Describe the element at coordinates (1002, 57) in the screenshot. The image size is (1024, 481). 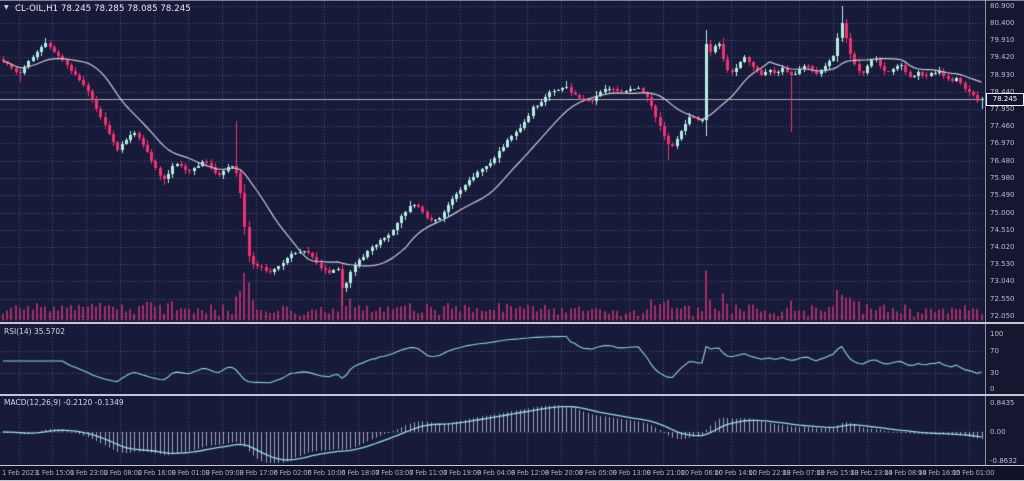
I see `price-axis-label: 79.420` at that location.